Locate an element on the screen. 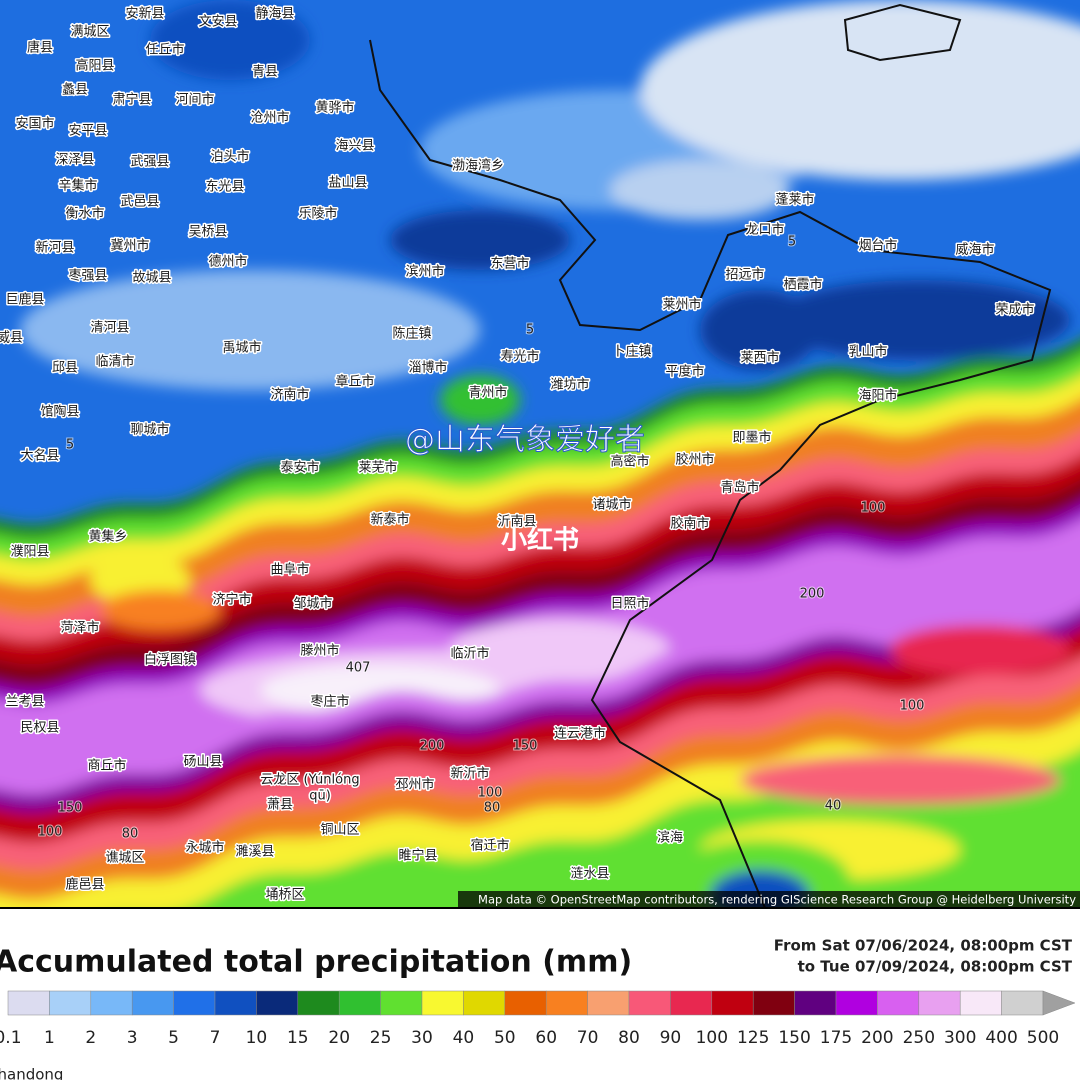 The image size is (1080, 1080). colorbar-tick-label: 5 is located at coordinates (173, 1038).